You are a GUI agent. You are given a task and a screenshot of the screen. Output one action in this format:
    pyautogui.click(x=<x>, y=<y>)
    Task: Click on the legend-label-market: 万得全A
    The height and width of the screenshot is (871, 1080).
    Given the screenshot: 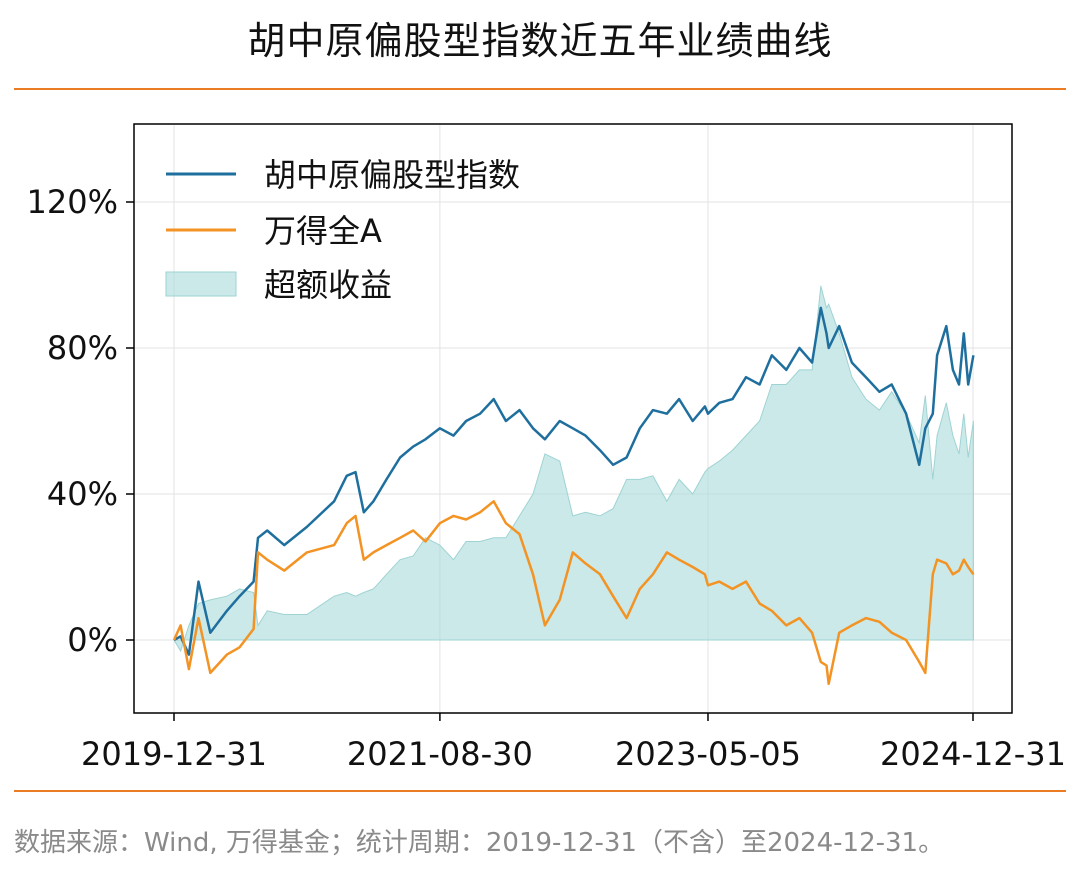 What is the action you would take?
    pyautogui.click(x=323, y=231)
    